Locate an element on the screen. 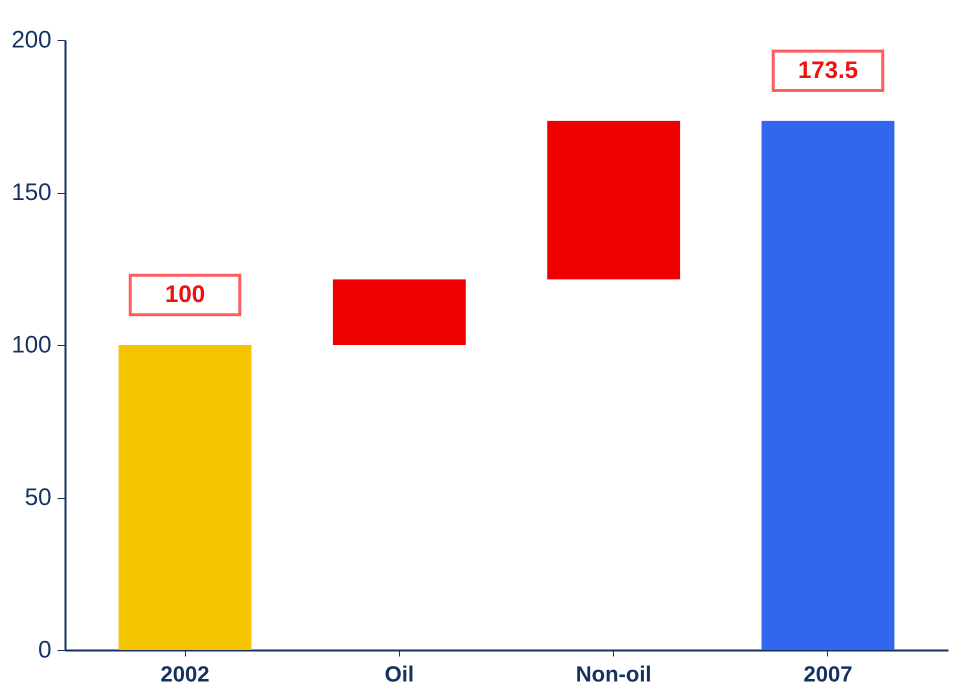 The width and height of the screenshot is (958, 690). y-tick-label: 200 is located at coordinates (31, 40).